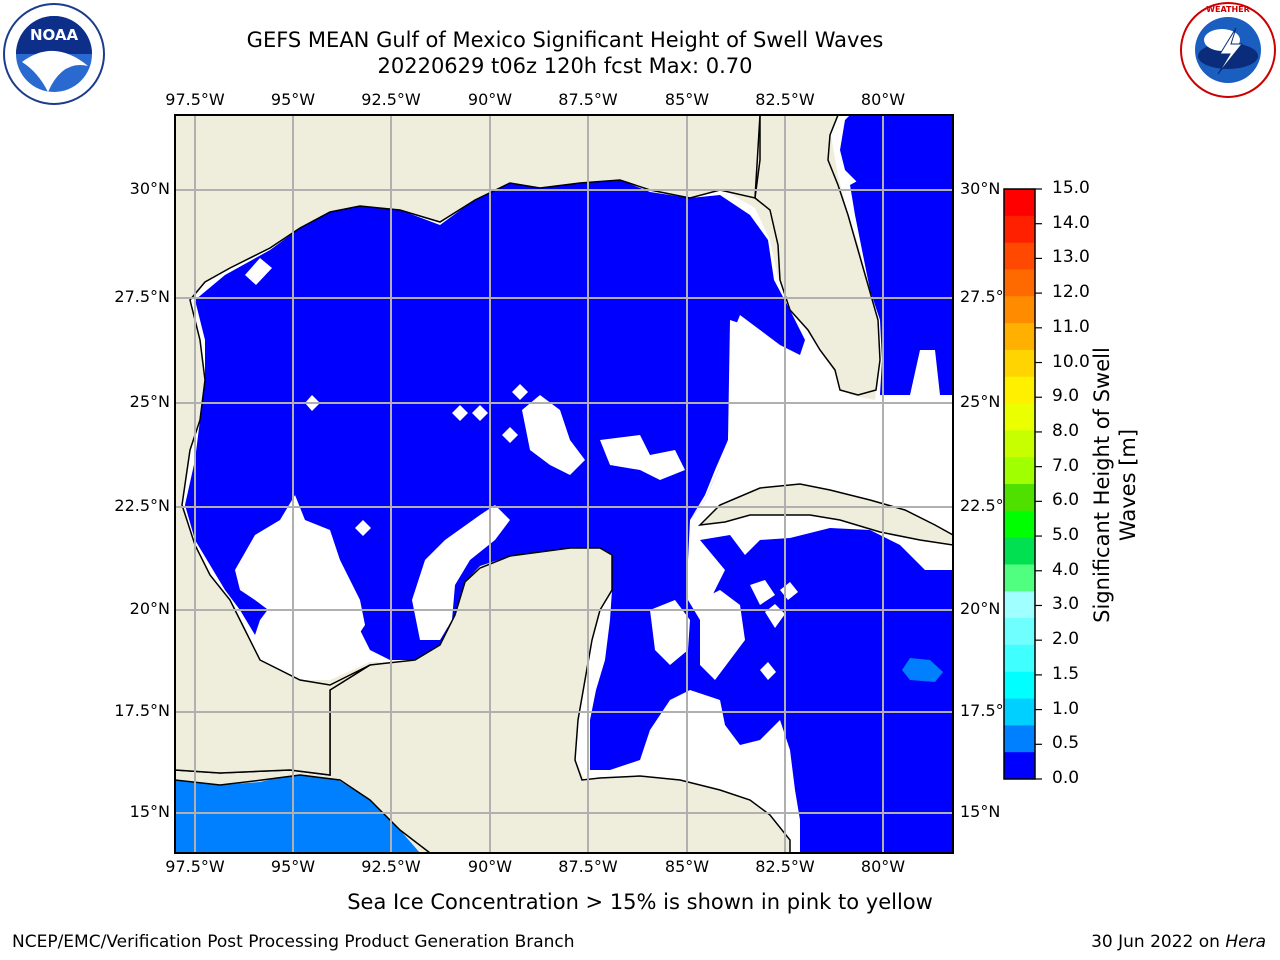 Image resolution: width=1280 pixels, height=960 pixels. I want to click on lat-label-left: 17.5°N, so click(142, 710).